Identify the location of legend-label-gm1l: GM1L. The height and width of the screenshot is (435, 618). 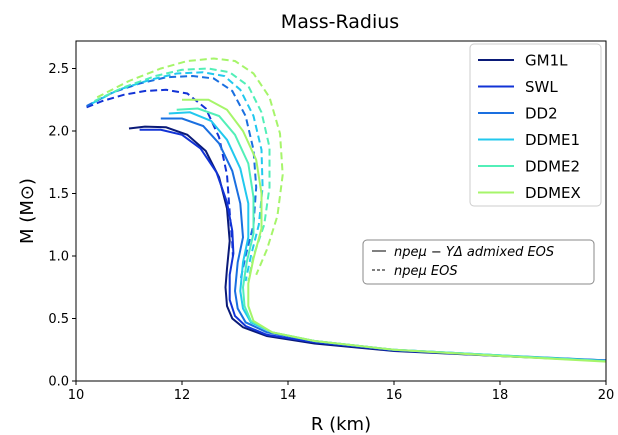
(546, 61).